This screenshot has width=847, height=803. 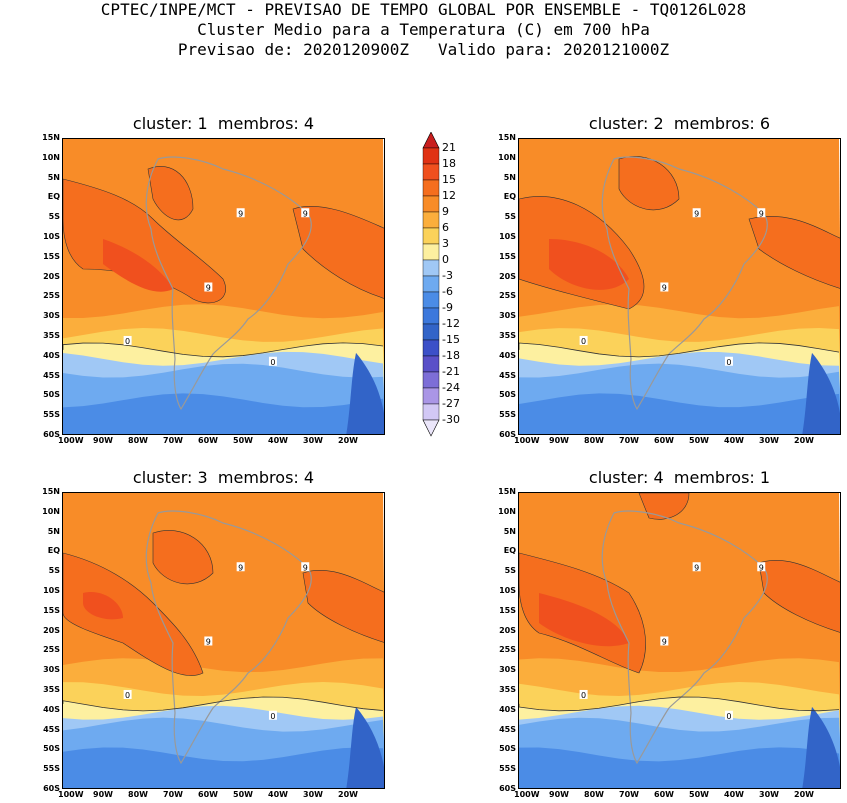 I want to click on colorbar-top-arrow, so click(x=431, y=140).